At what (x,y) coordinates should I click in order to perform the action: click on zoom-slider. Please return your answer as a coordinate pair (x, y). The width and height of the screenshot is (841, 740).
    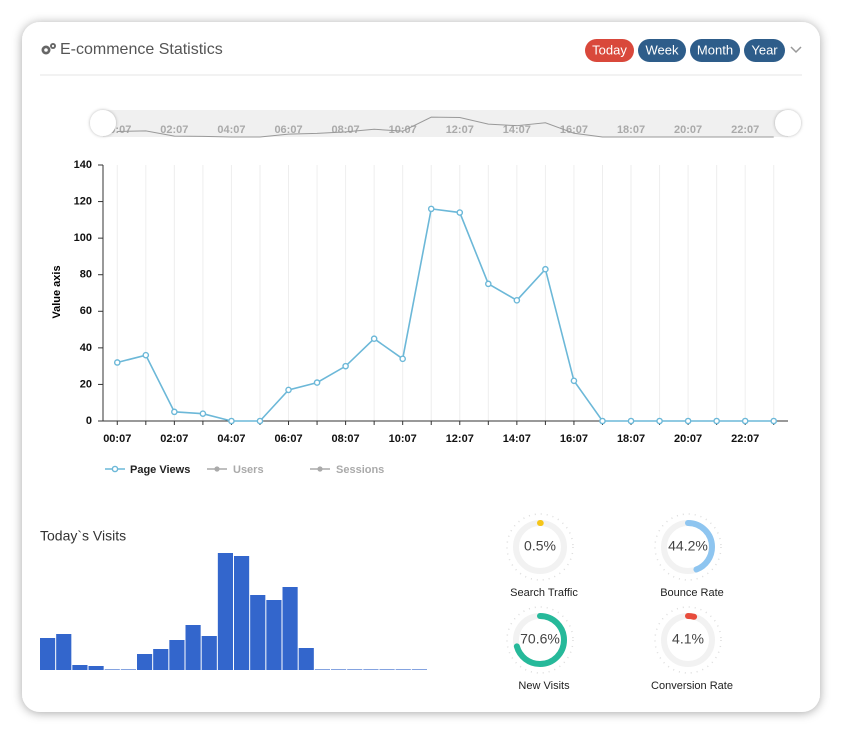
    Looking at the image, I should click on (445, 123).